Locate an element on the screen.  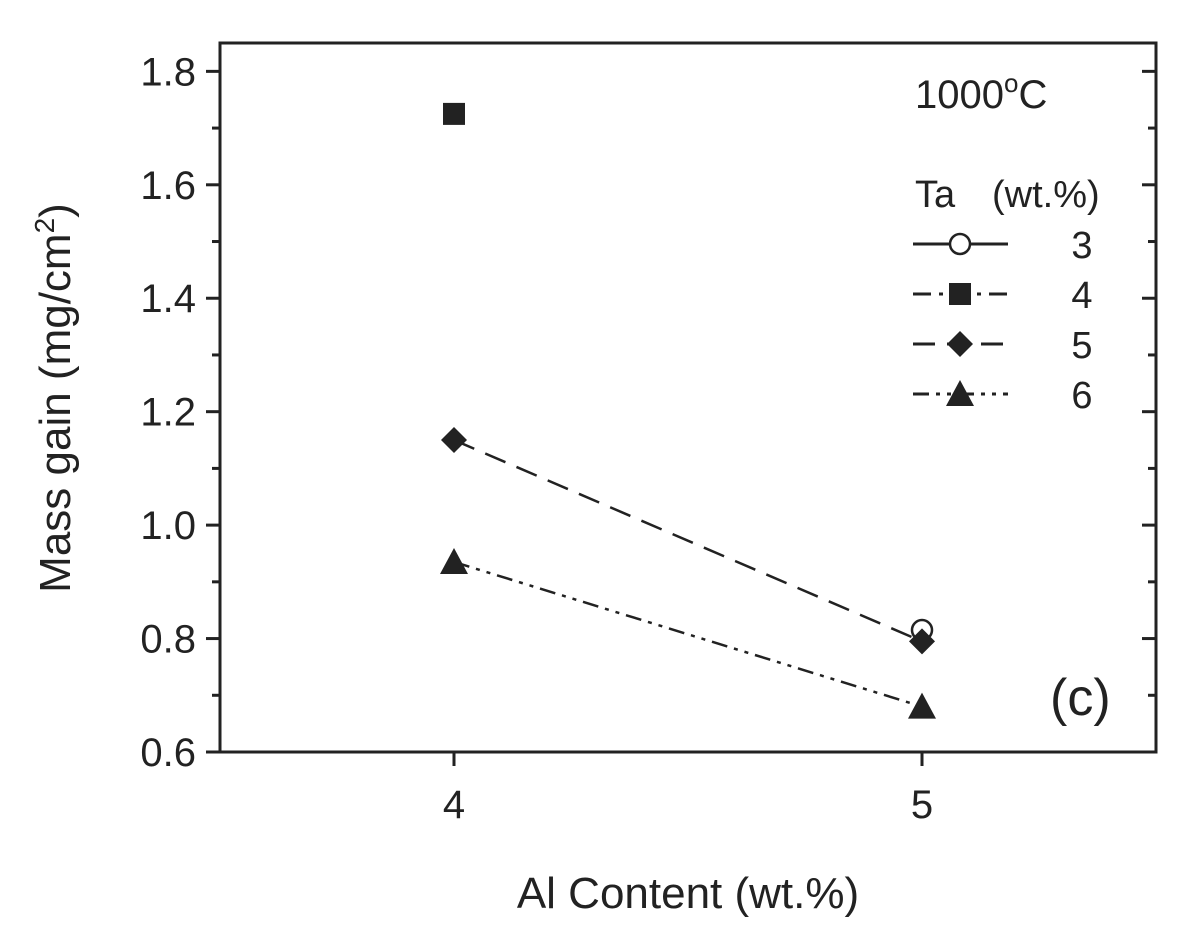
y-tick-label: 1.6 is located at coordinates (168, 186).